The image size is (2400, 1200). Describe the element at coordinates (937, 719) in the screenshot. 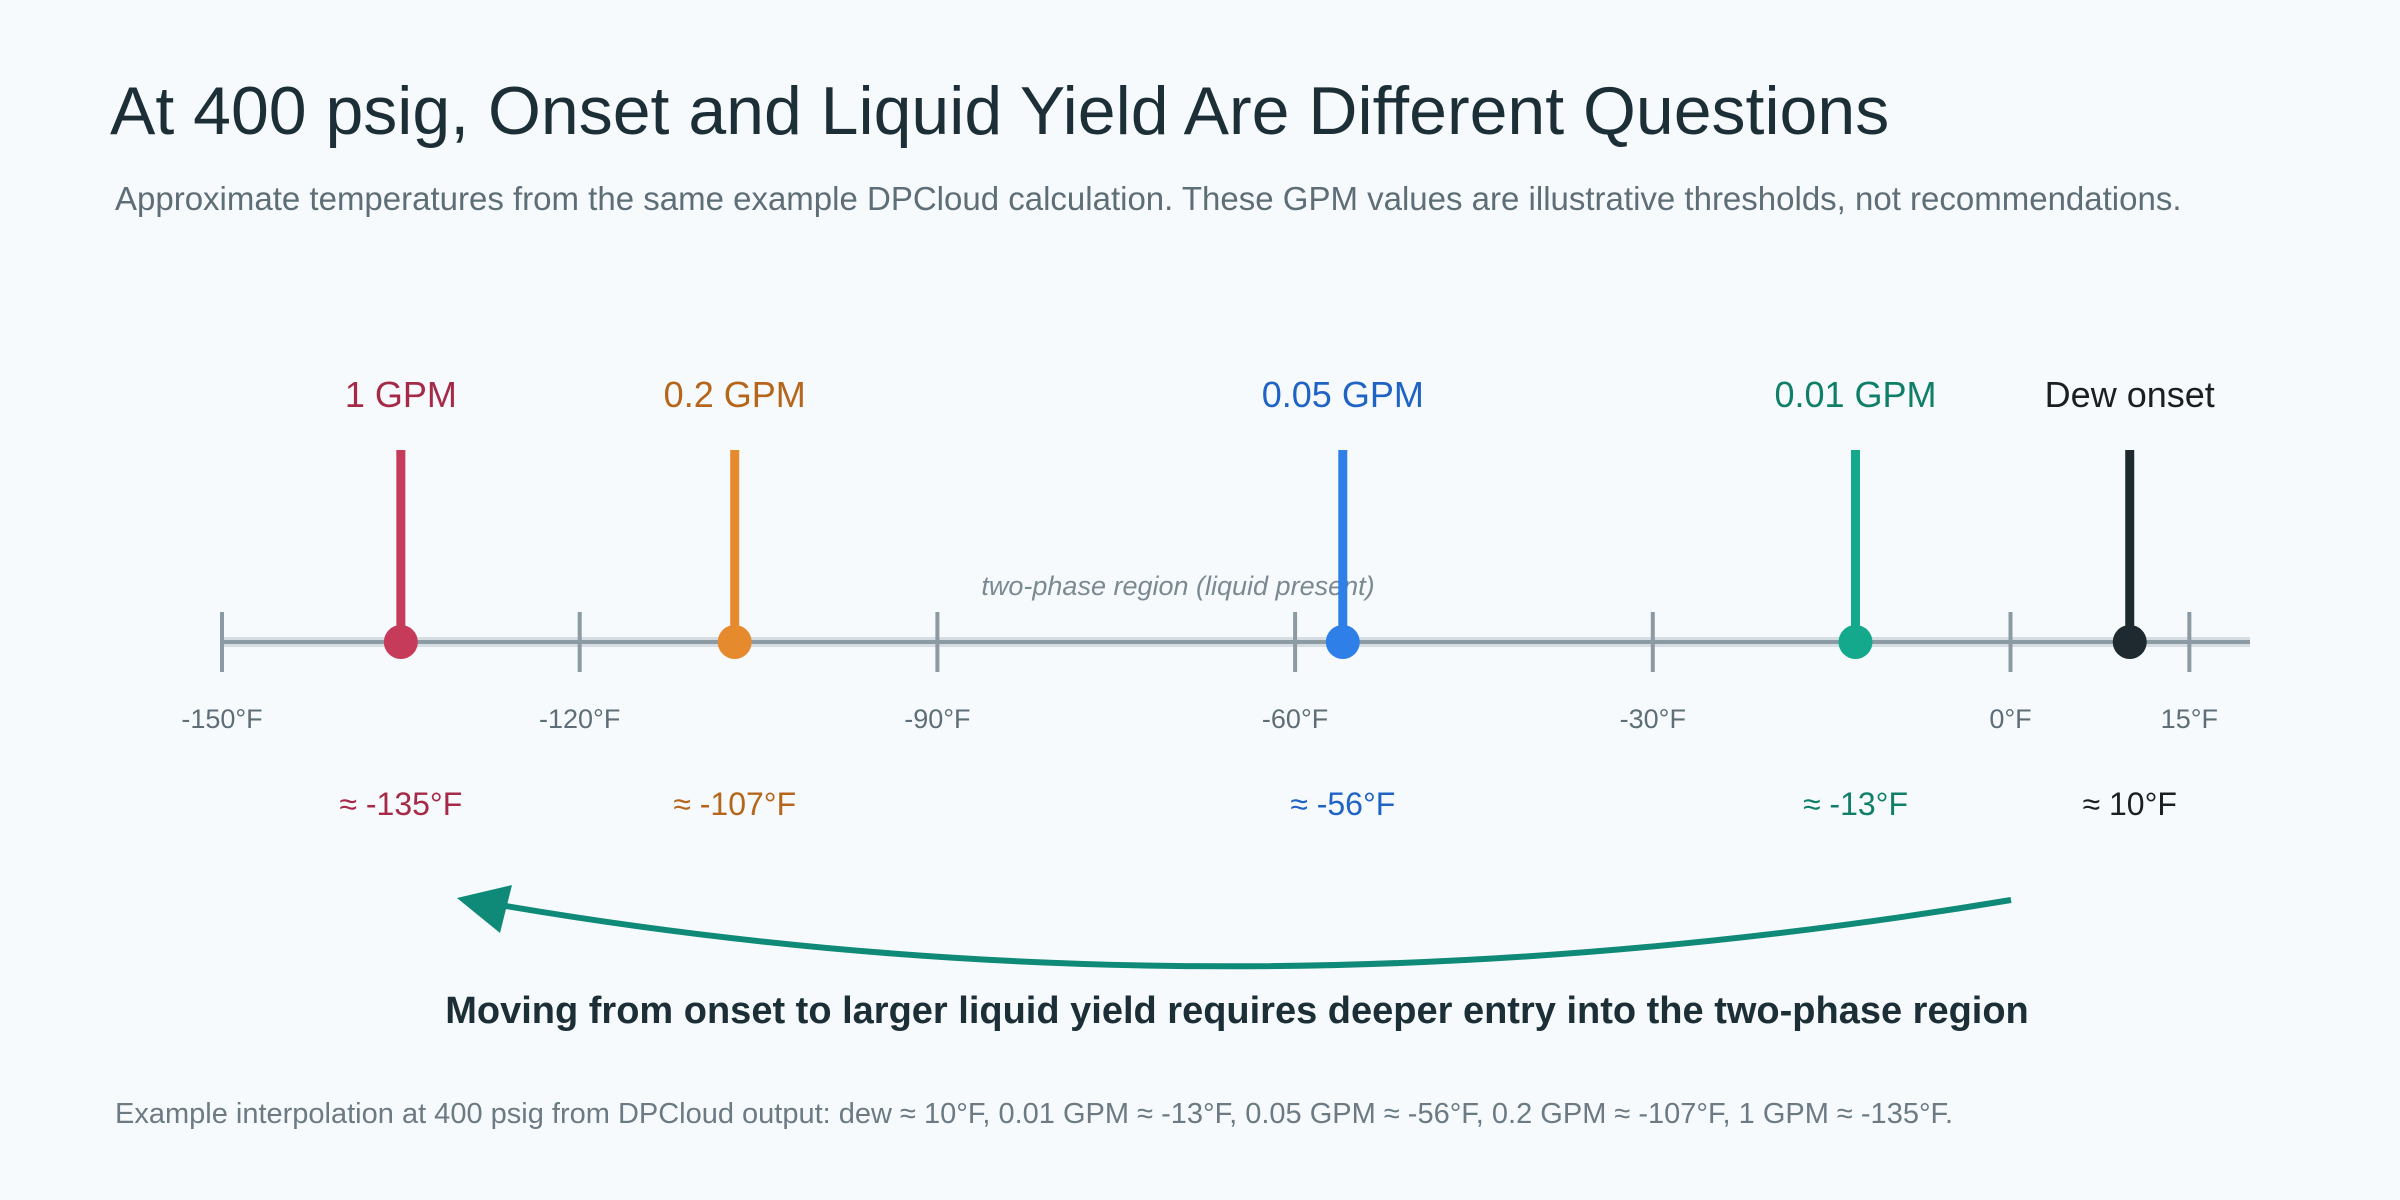

I see `axis-tick-label: -90°F` at that location.